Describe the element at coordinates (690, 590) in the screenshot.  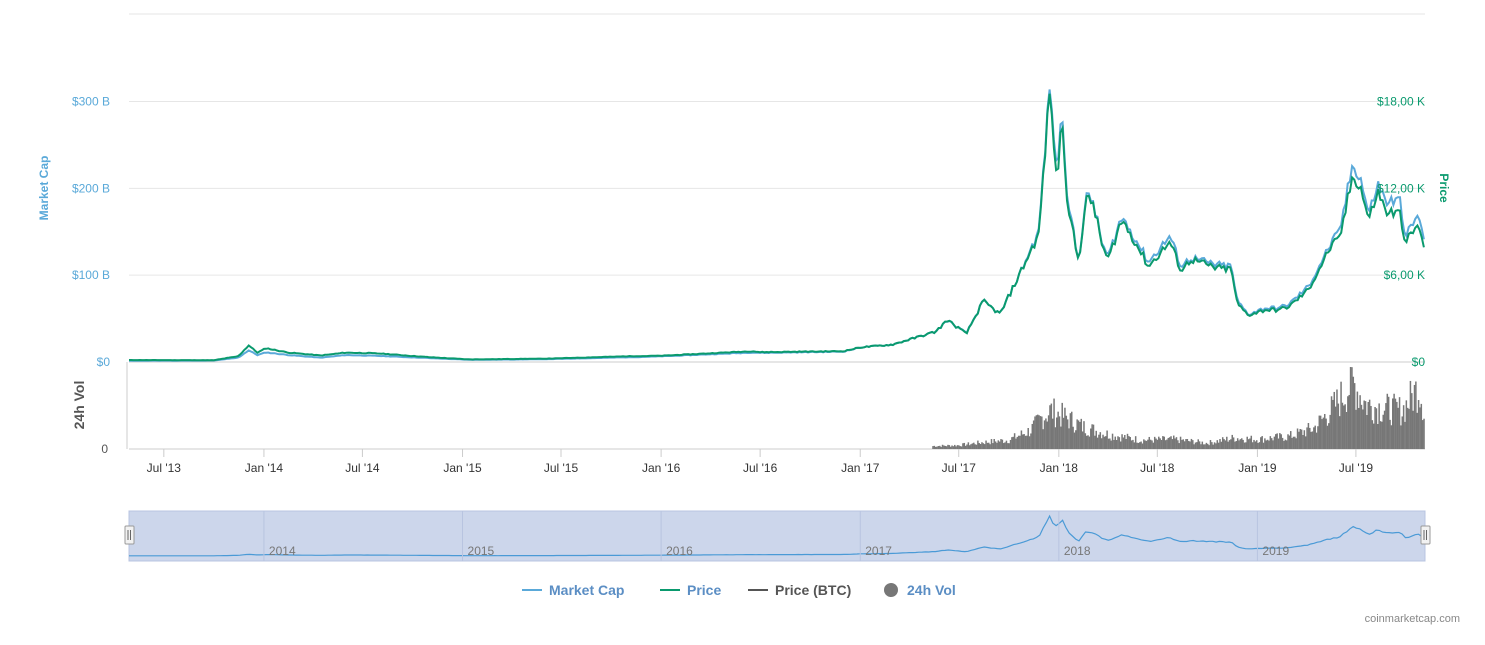
I see `legend-item: Price` at that location.